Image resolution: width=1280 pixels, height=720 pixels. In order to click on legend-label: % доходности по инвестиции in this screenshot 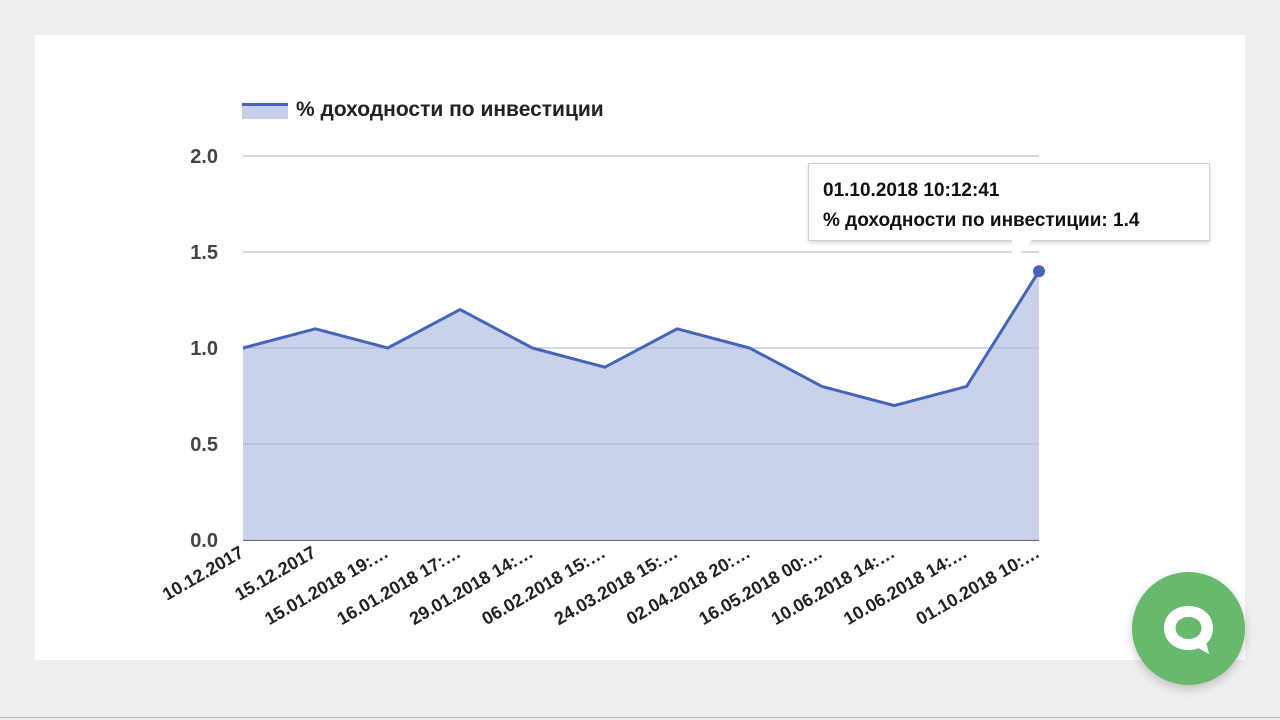, I will do `click(450, 109)`.